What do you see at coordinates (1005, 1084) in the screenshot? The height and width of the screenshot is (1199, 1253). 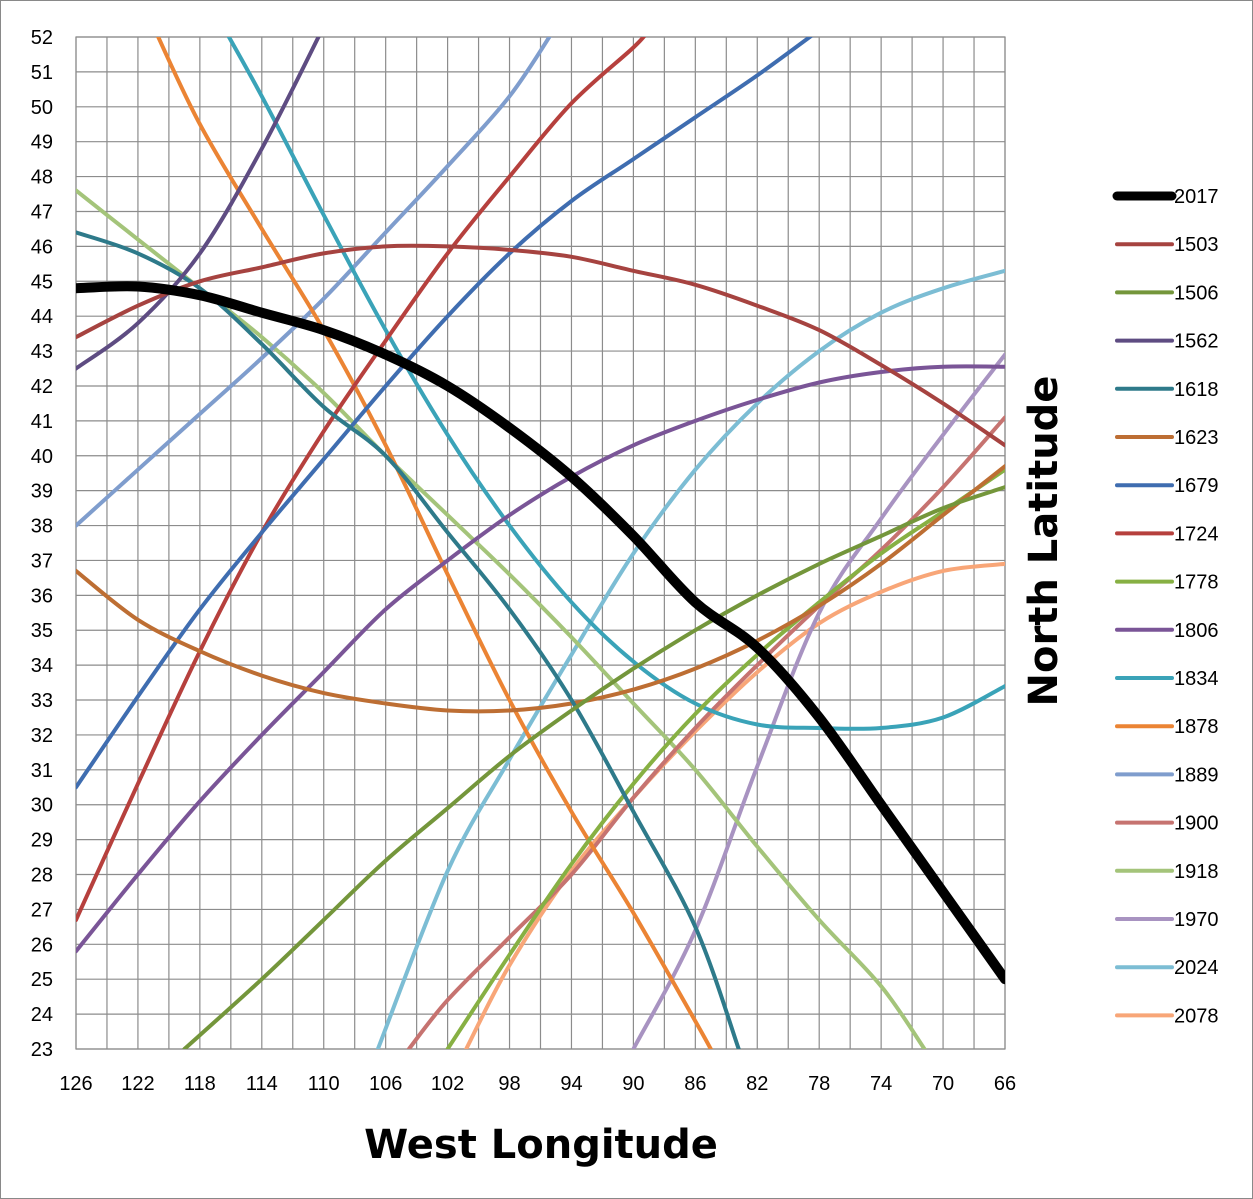 I see `x-tick-label: 66` at bounding box center [1005, 1084].